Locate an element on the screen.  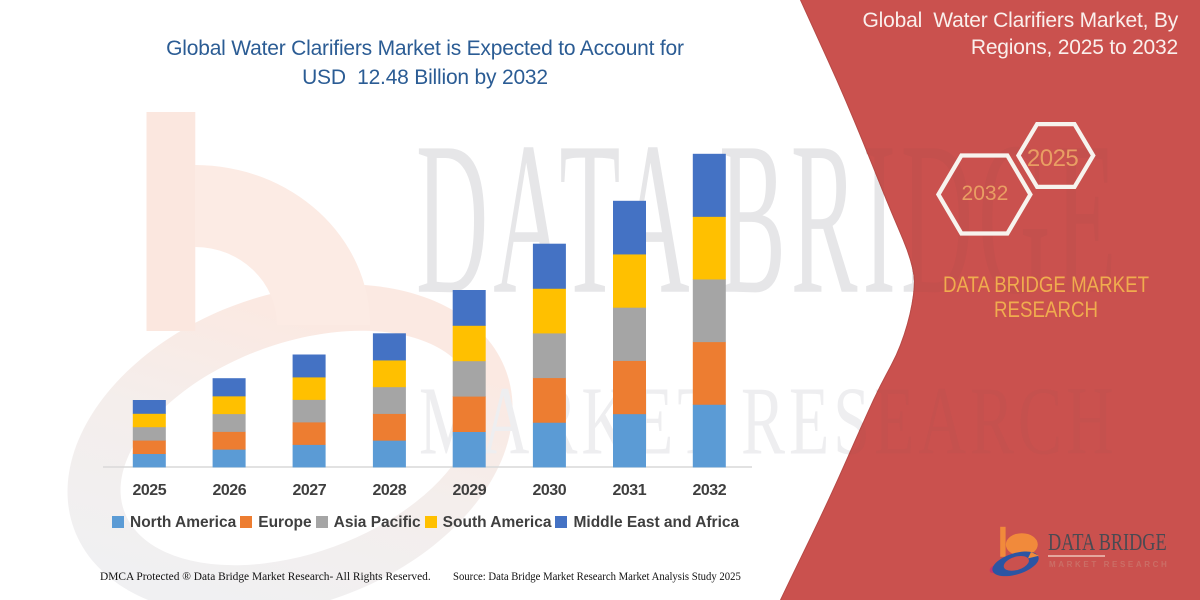
svg-text: 2032 is located at coordinates (985, 193).